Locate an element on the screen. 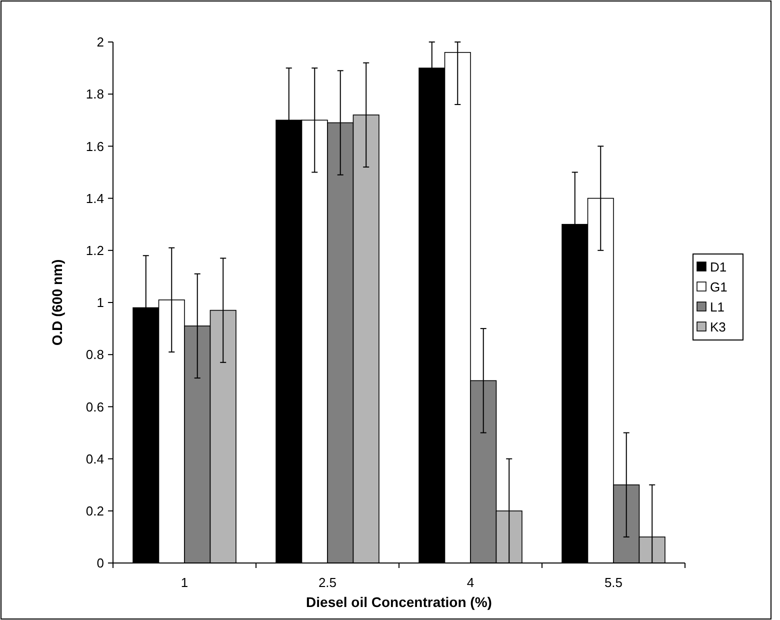 Image resolution: width=780 pixels, height=620 pixels. y-axis-title: O.D (600 nm) is located at coordinates (57, 302).